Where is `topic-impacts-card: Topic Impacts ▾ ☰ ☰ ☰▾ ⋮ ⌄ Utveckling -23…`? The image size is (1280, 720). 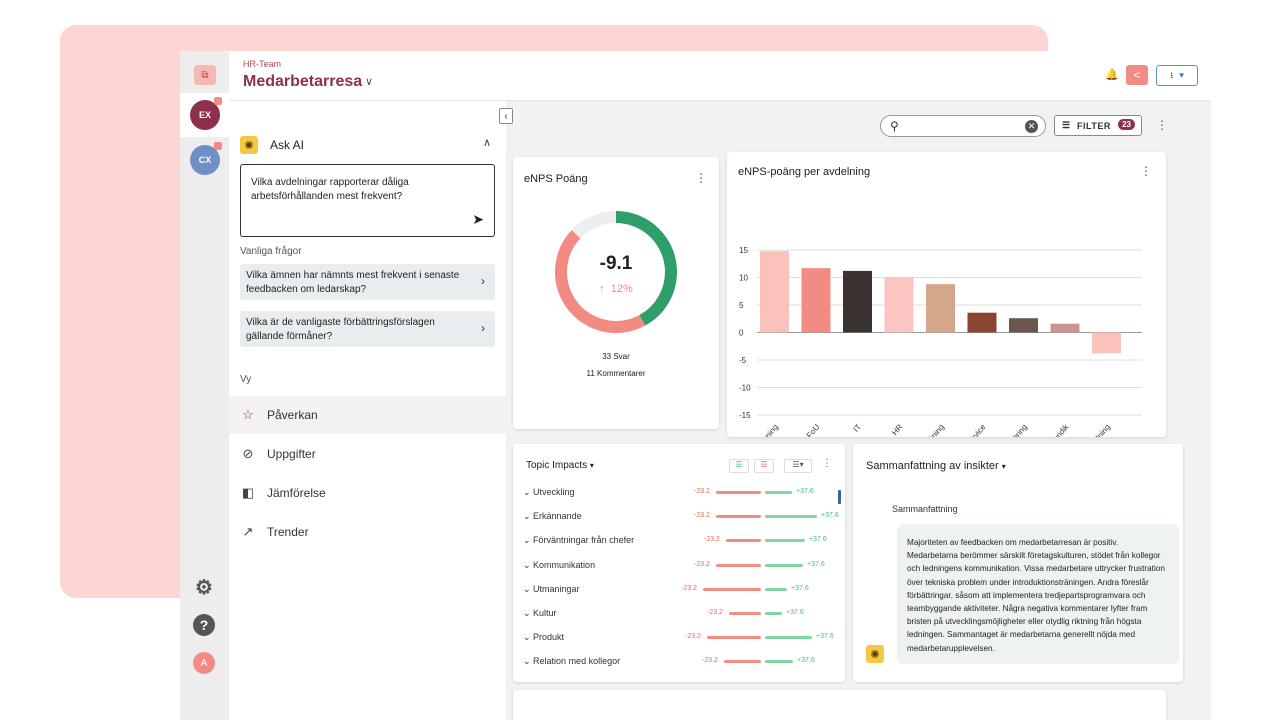
topic-impacts-card: Topic Impacts ▾ ☰ ☰ ☰▾ ⋮ ⌄ Utveckling -23… is located at coordinates (679, 563).